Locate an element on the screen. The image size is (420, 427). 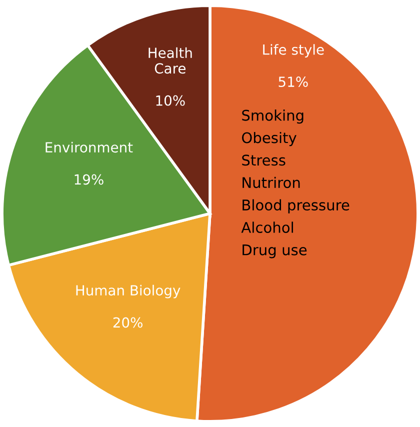
slice-label: Environment is located at coordinates (89, 147).